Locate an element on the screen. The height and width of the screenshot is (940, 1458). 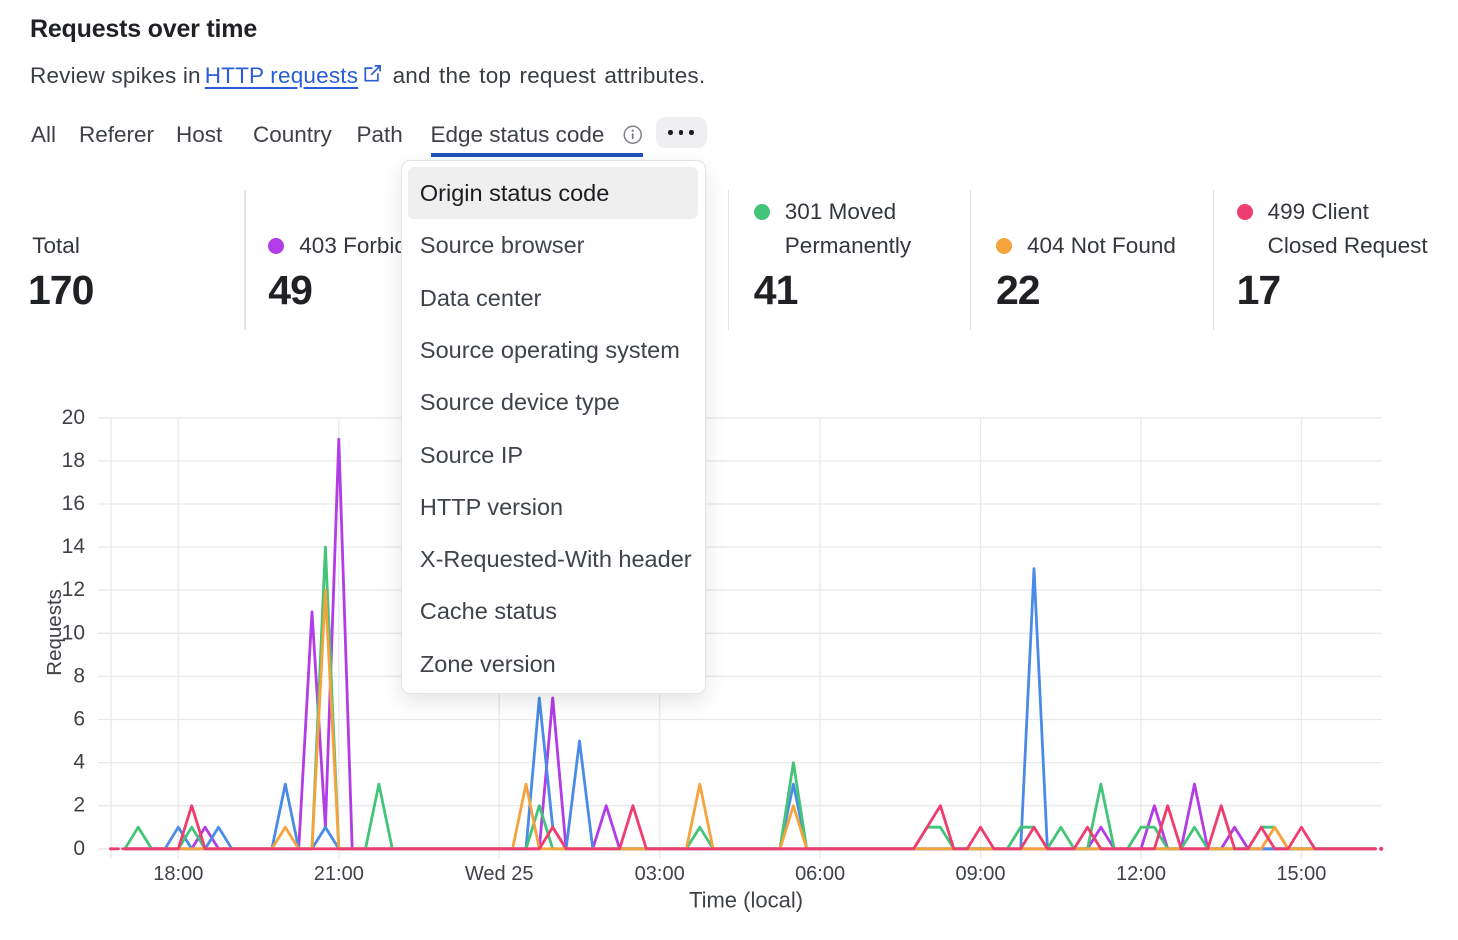
svg-text: 18 is located at coordinates (73, 460).